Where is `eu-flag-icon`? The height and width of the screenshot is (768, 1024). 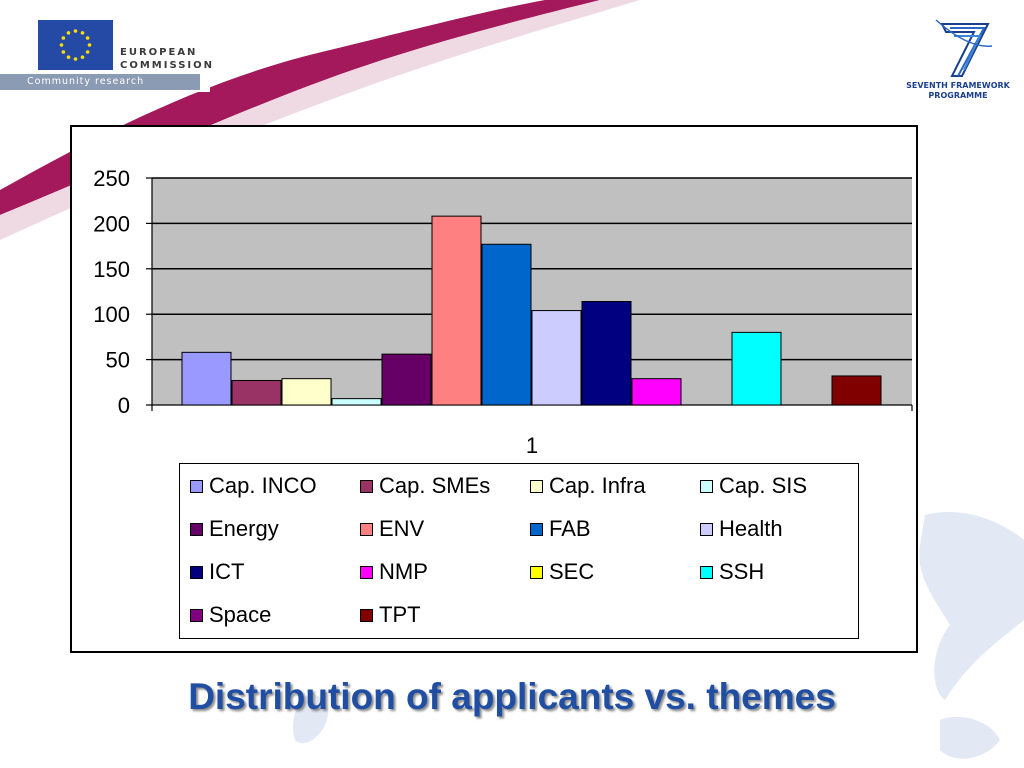 eu-flag-icon is located at coordinates (75, 45).